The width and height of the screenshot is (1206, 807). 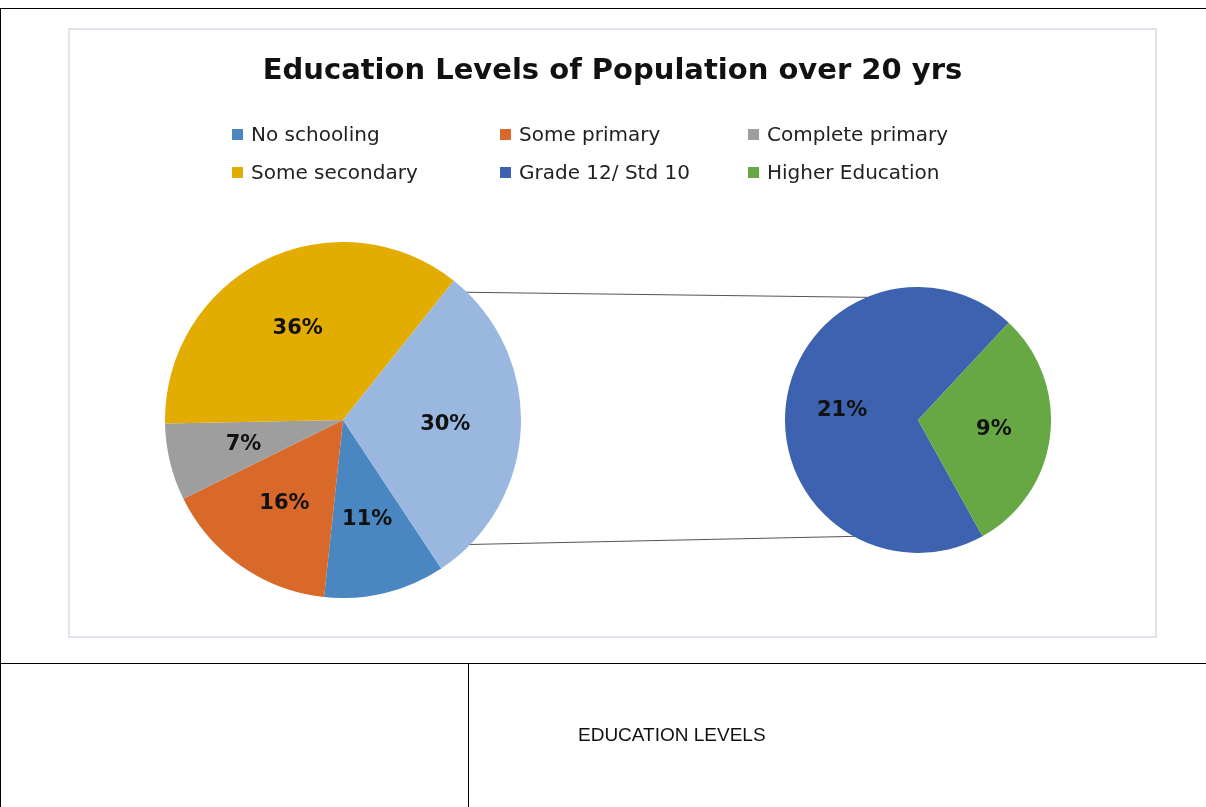 I want to click on data-label: 36%, so click(x=297, y=326).